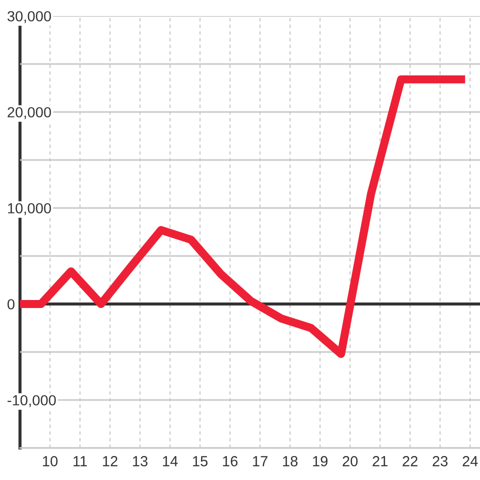 Image resolution: width=480 pixels, height=480 pixels. Describe the element at coordinates (380, 461) in the screenshot. I see `x-tick-label: 21` at that location.